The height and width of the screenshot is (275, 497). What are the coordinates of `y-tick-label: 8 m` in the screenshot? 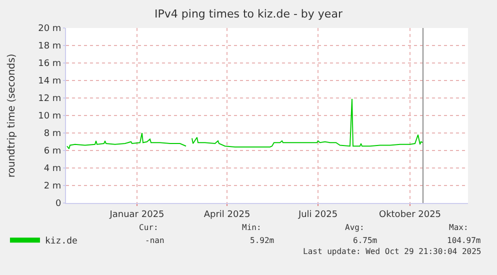 It's located at (53, 134).